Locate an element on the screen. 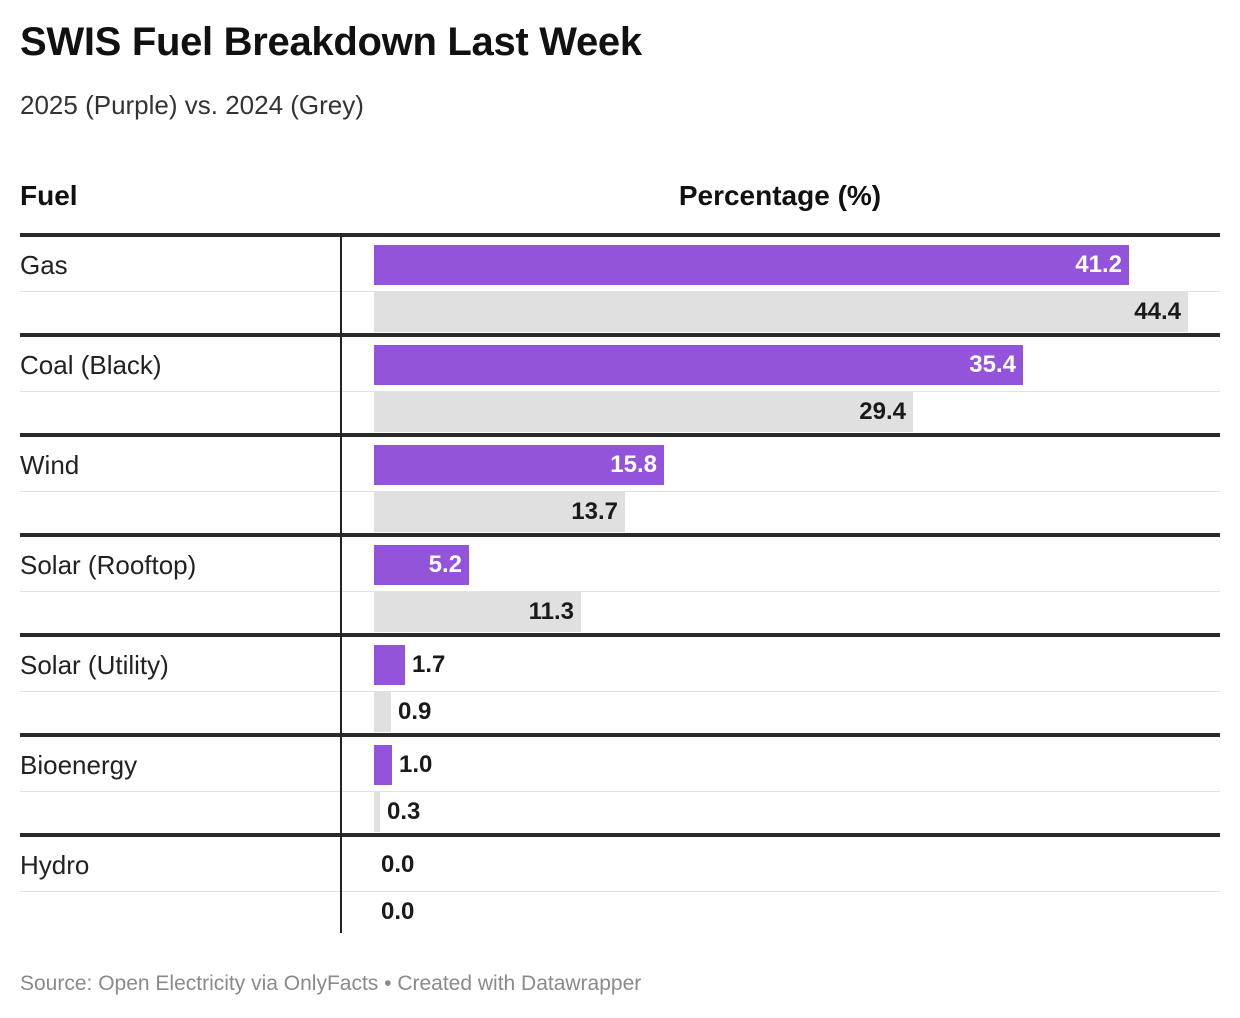 The width and height of the screenshot is (1240, 1018). column-divider is located at coordinates (341, 583).